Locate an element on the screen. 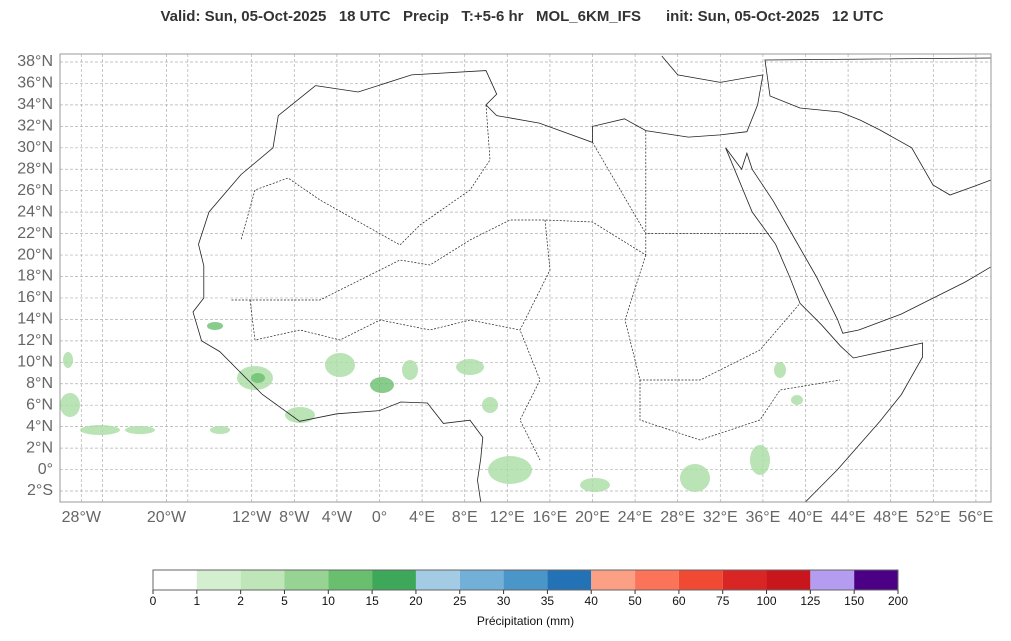  colorbar-label: Précipitation (mm) is located at coordinates (525, 621).